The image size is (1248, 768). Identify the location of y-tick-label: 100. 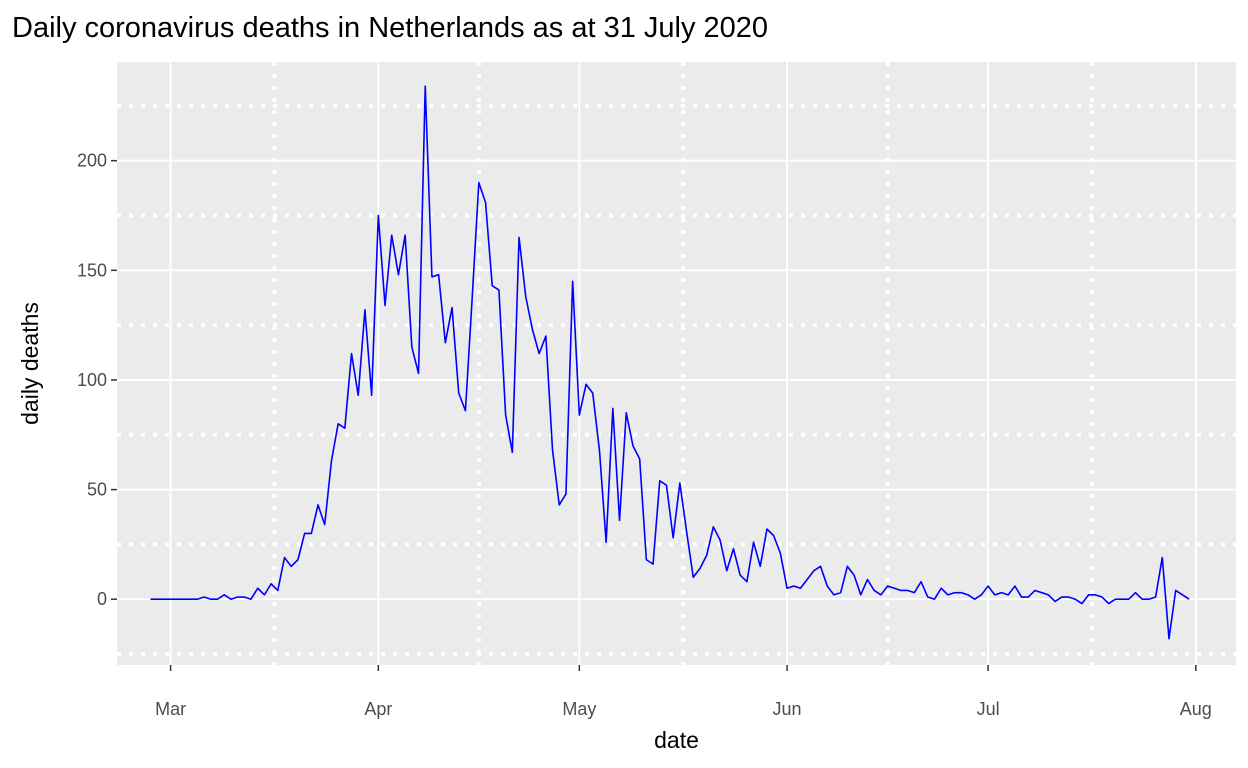
(92, 380).